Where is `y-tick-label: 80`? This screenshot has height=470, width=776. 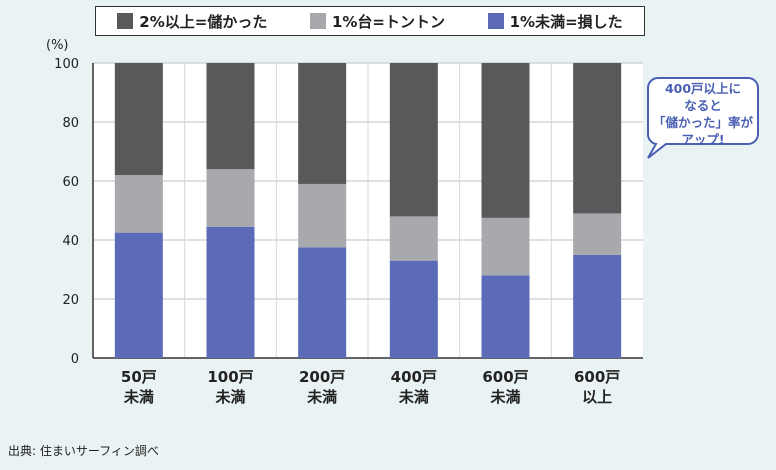 y-tick-label: 80 is located at coordinates (70, 123).